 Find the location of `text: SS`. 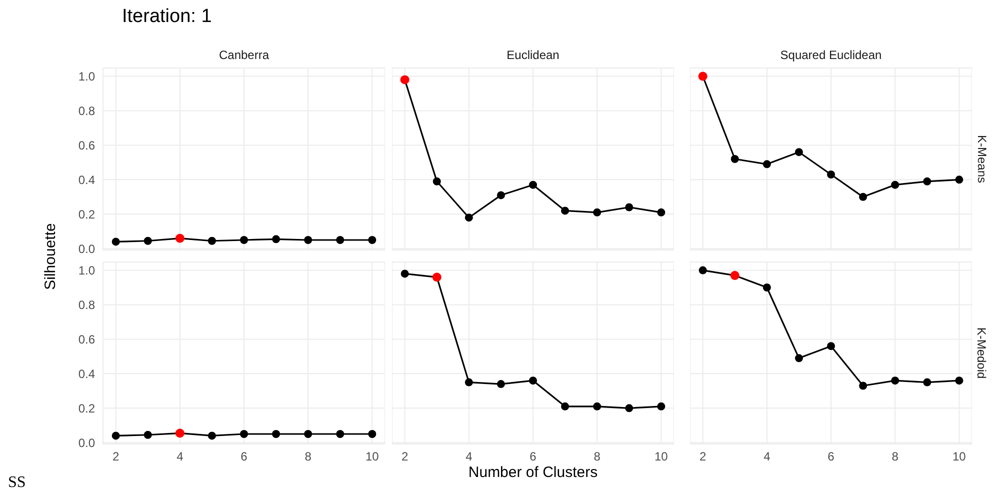

text: SS is located at coordinates (17, 483).